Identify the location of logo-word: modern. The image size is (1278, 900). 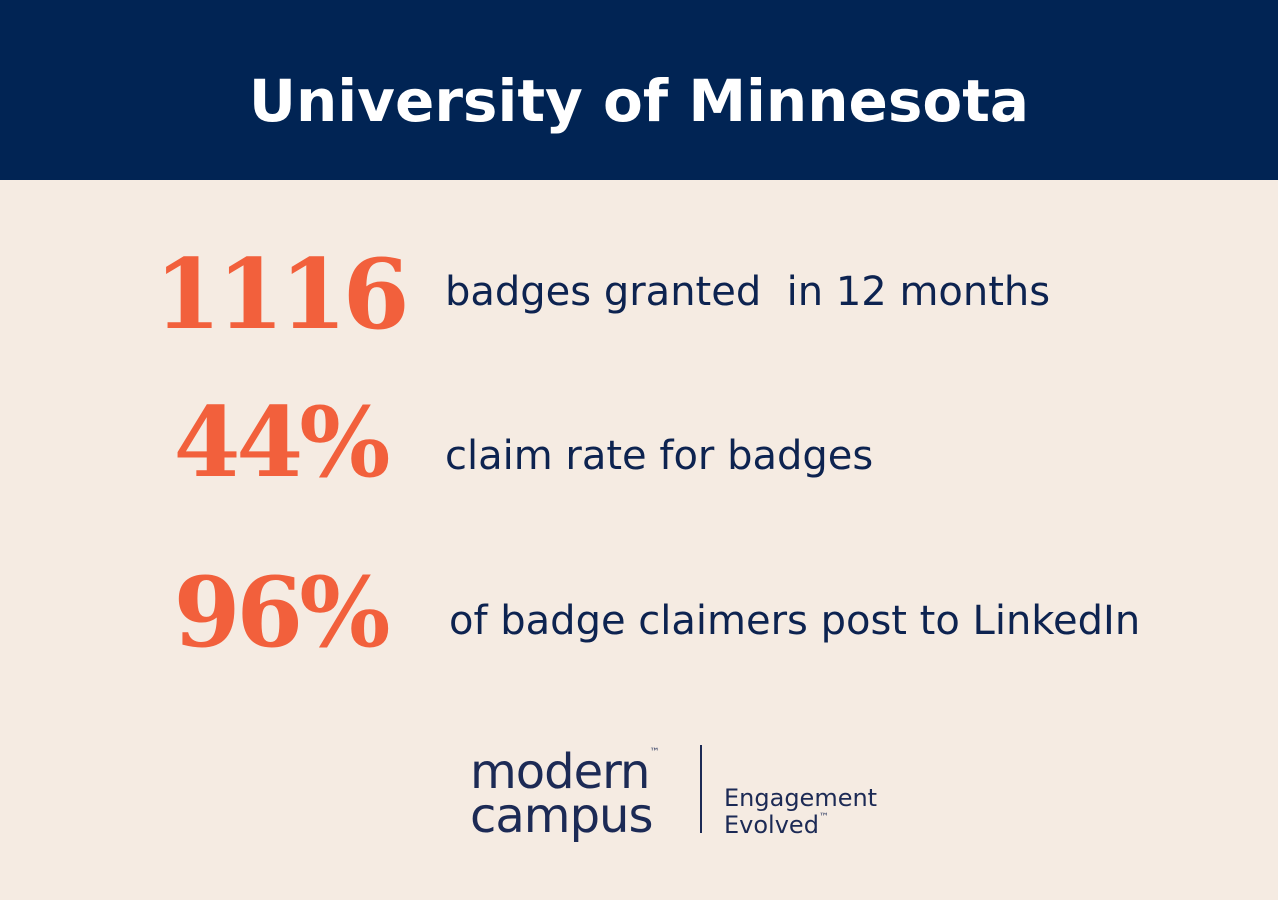
(560, 772).